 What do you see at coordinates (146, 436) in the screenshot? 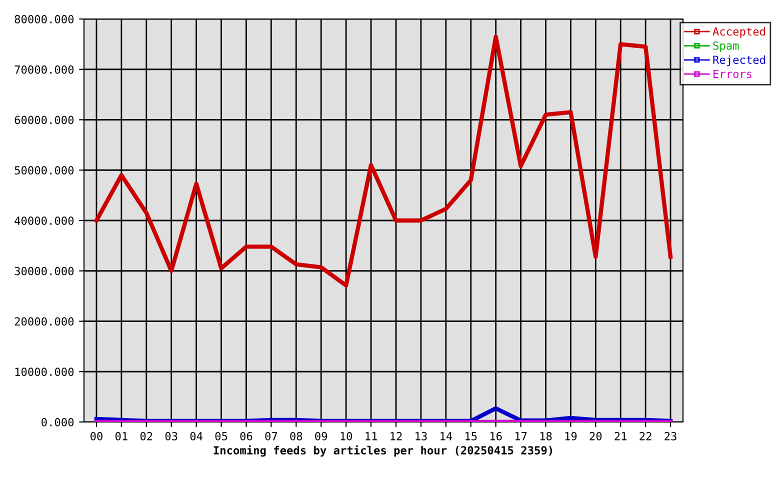
I see `x-tick-label: 02` at bounding box center [146, 436].